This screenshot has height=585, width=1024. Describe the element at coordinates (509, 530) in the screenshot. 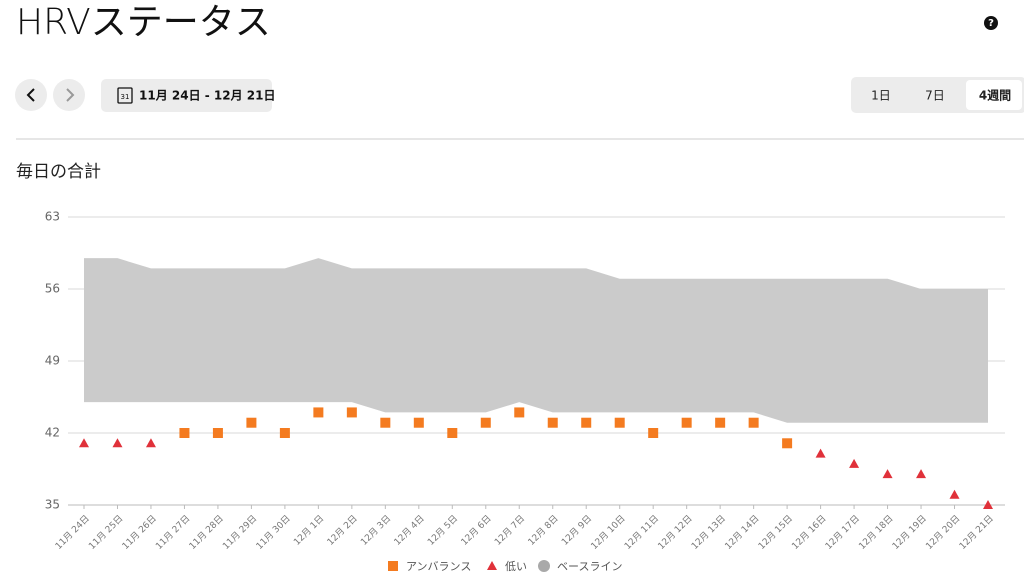

I see `x-tick-label: 12月 7日` at that location.